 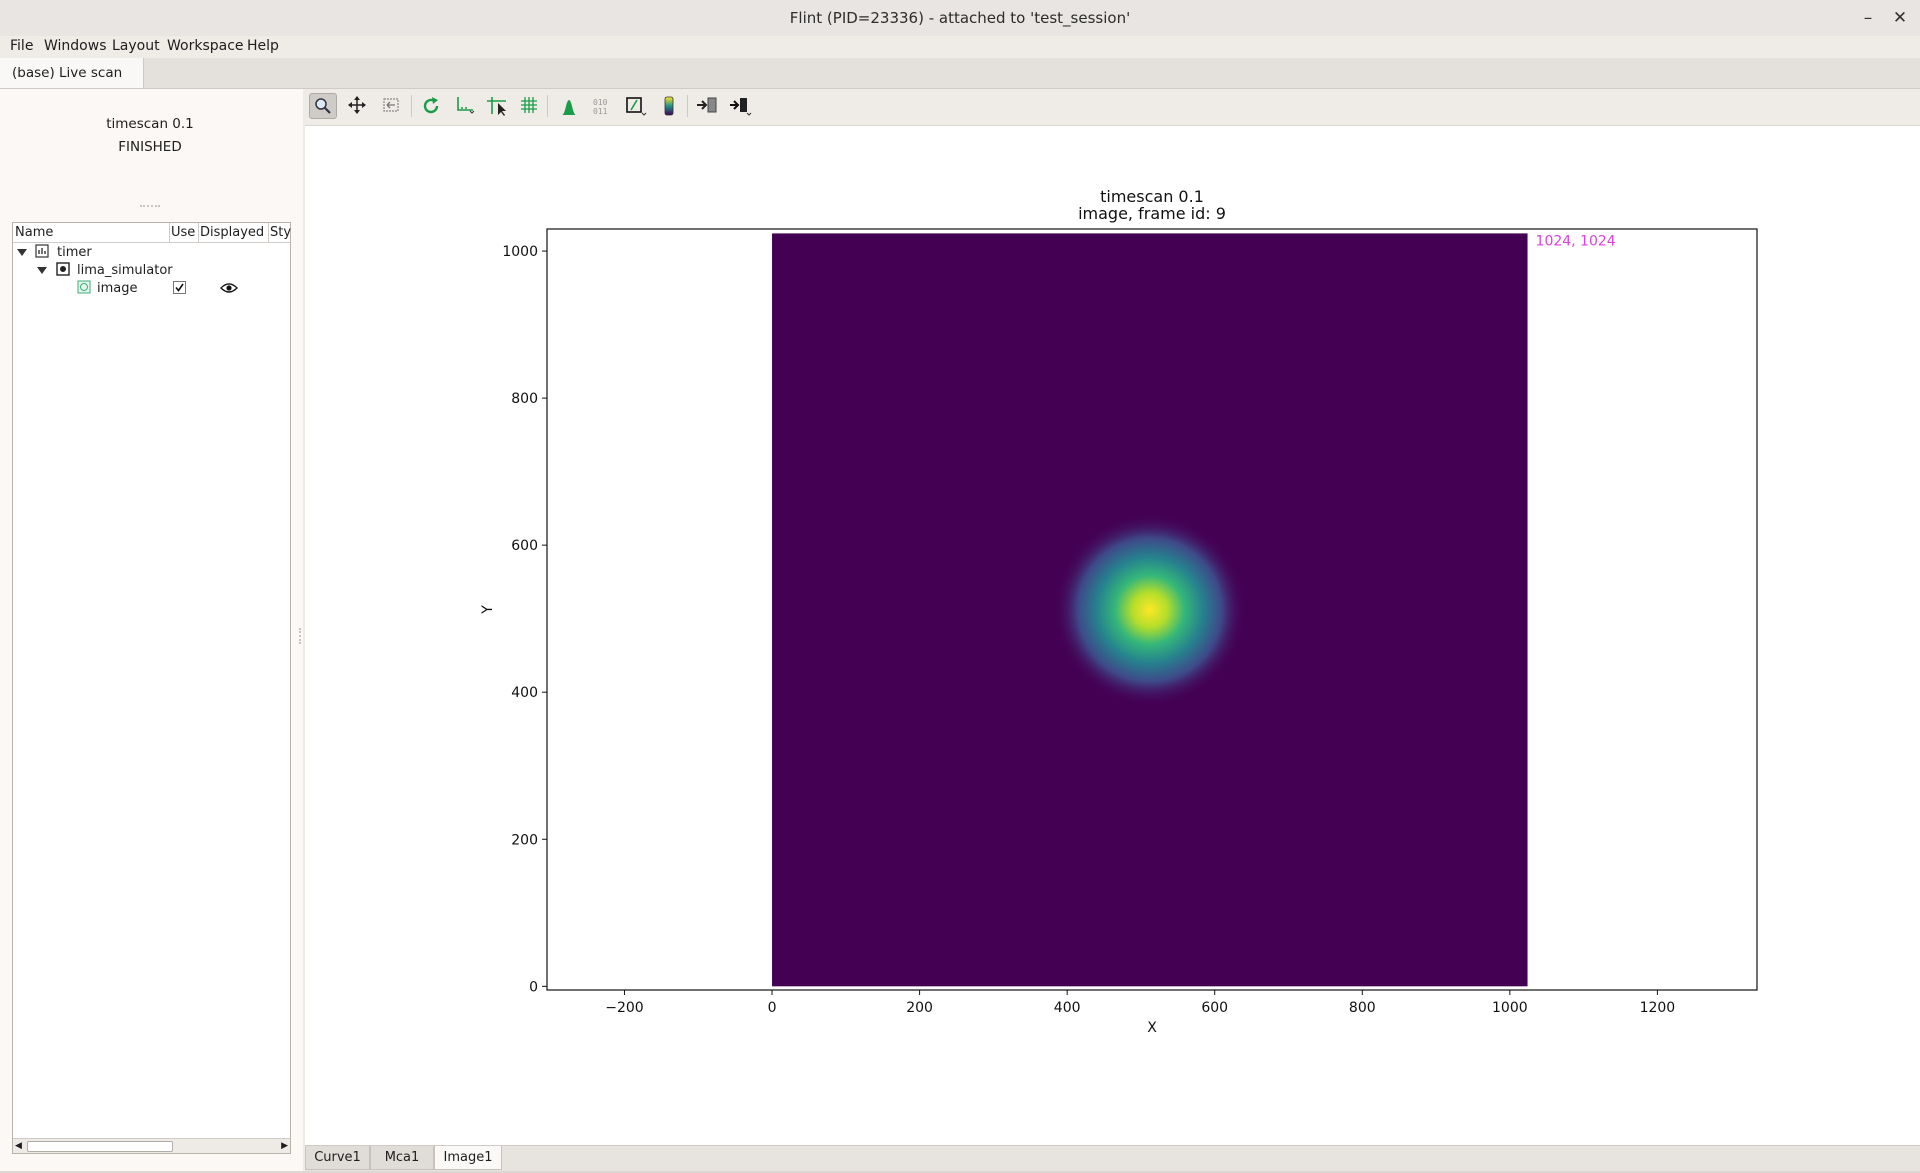 I want to click on x-tick-label: 1000, so click(x=1510, y=1008).